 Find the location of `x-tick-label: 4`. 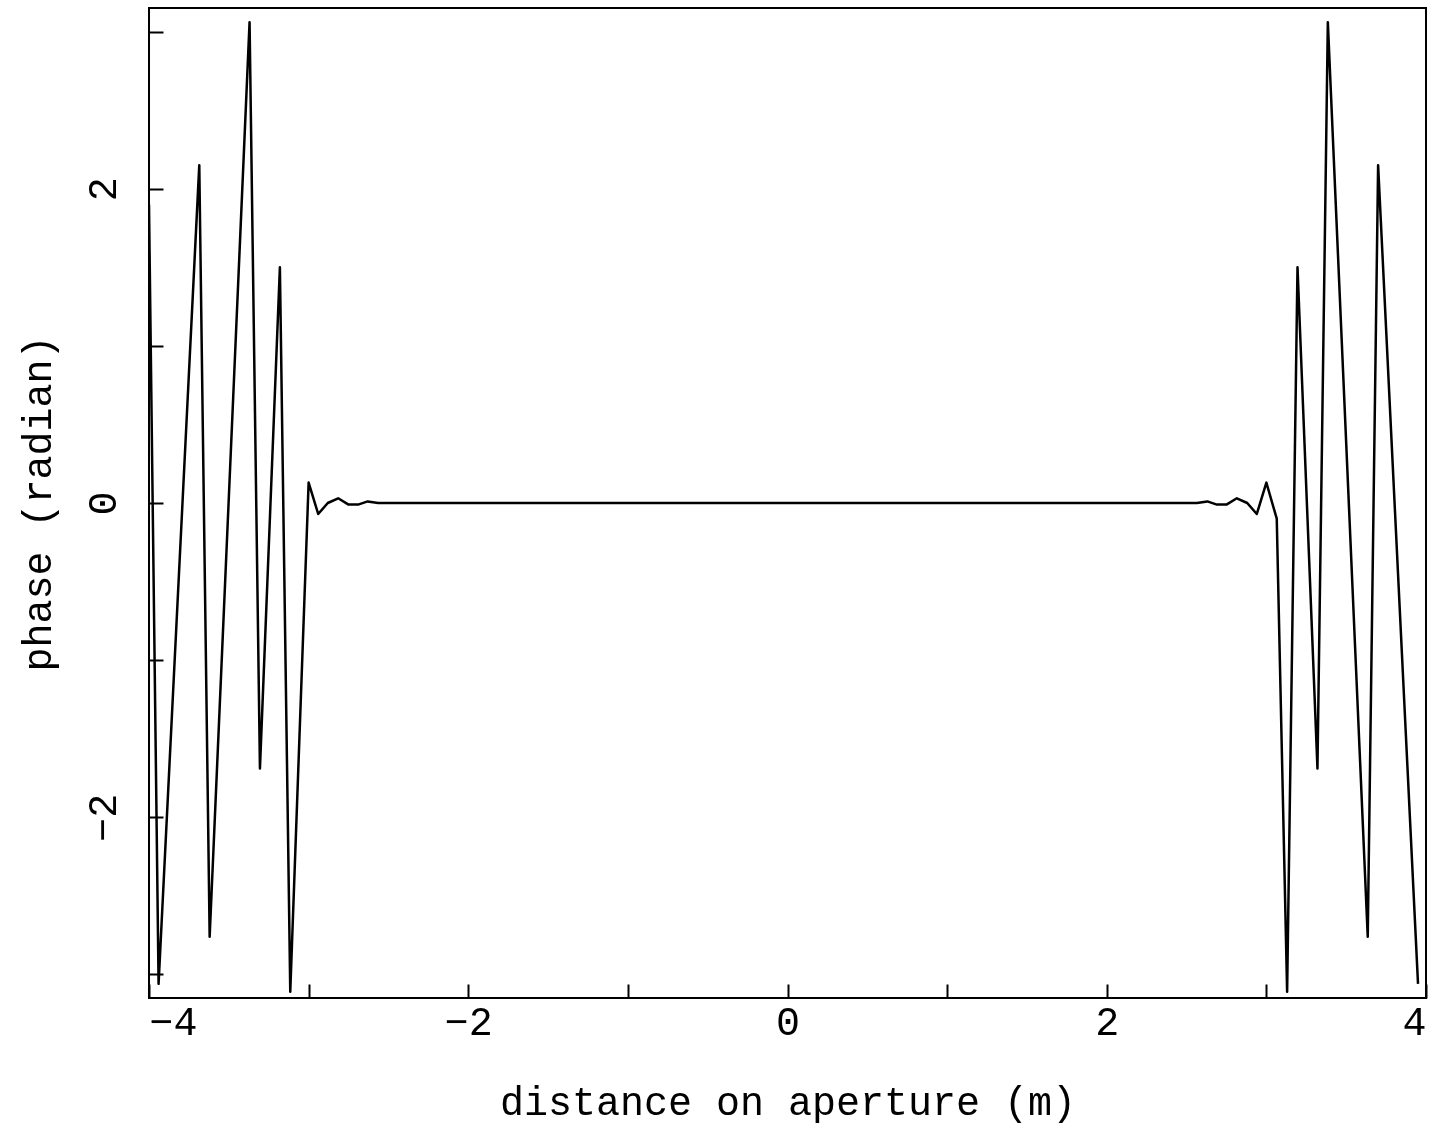

x-tick-label: 4 is located at coordinates (1414, 1024).